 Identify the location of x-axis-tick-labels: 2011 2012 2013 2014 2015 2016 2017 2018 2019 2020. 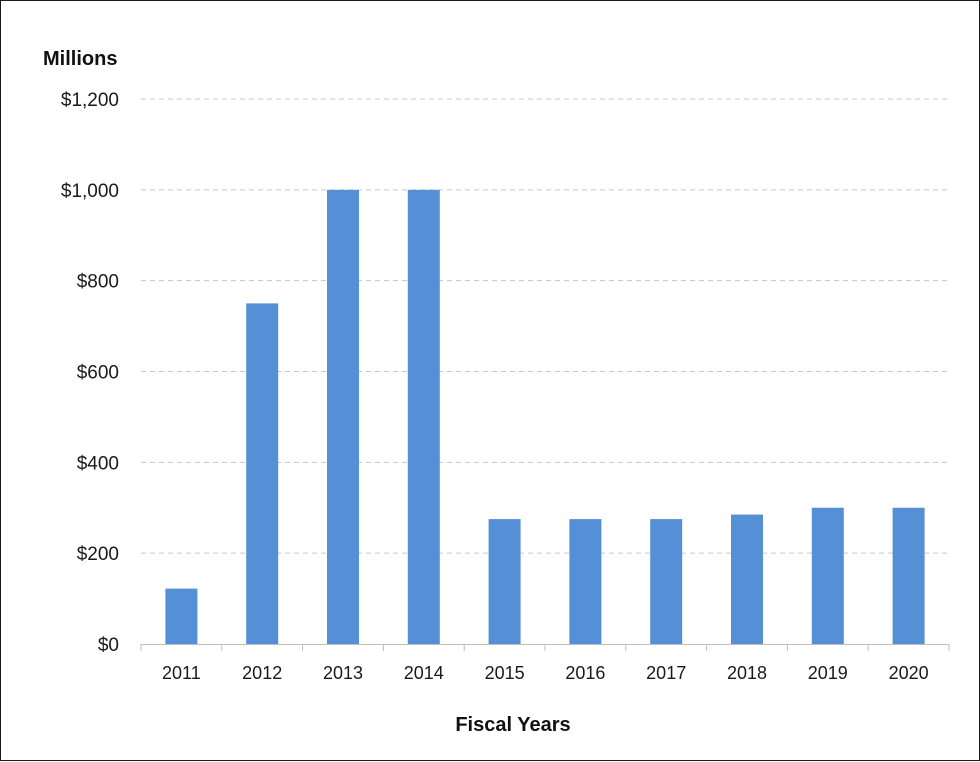
(545, 673).